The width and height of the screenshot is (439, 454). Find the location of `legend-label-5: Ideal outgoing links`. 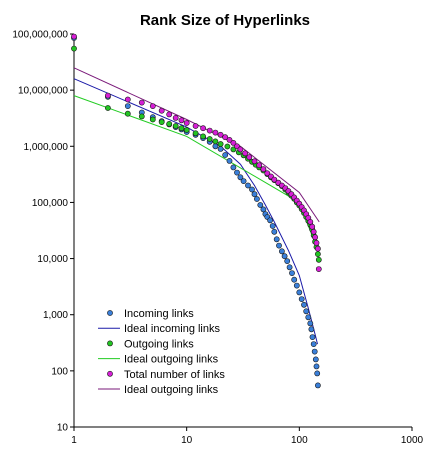

legend-label-5: Ideal outgoing links is located at coordinates (171, 390).